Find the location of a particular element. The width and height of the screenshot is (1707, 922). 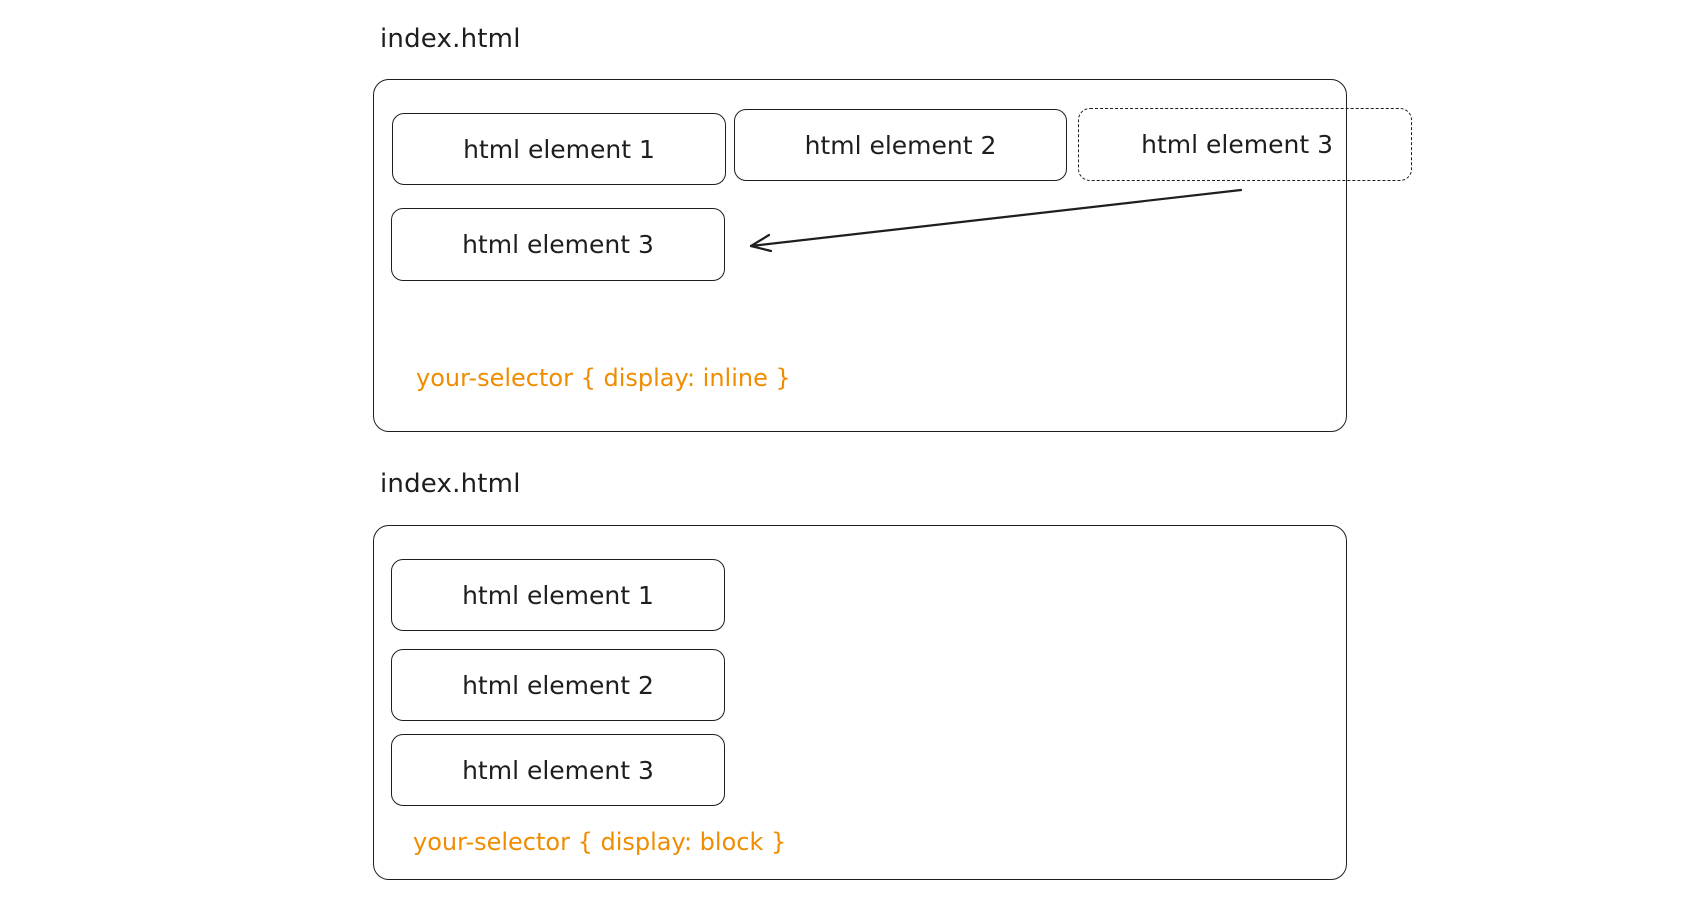

wrap-arrow-head is located at coordinates (761, 243).